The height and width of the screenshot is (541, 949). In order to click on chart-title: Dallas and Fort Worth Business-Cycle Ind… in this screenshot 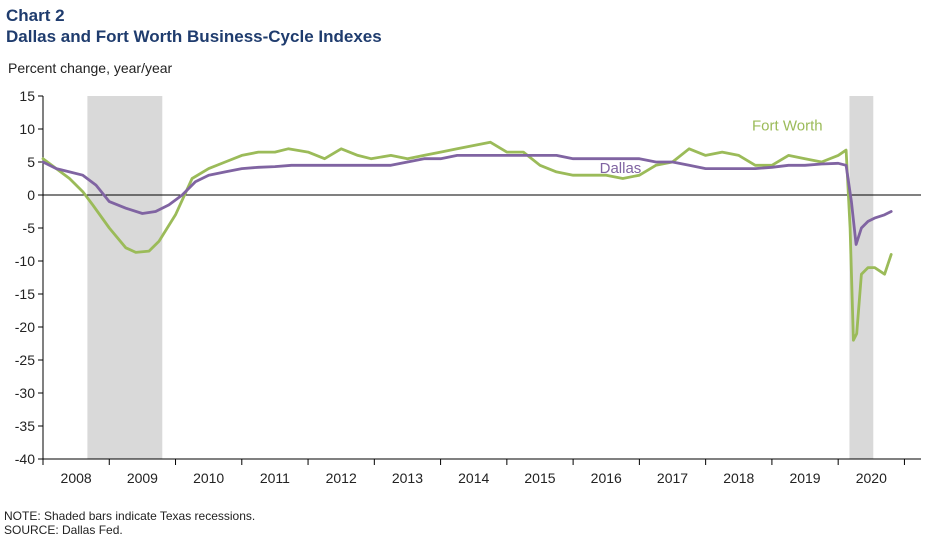, I will do `click(194, 36)`.